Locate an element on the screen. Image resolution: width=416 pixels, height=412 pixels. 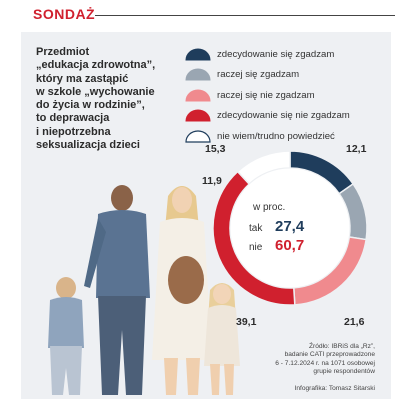
father-head is located at coordinates (122, 198).